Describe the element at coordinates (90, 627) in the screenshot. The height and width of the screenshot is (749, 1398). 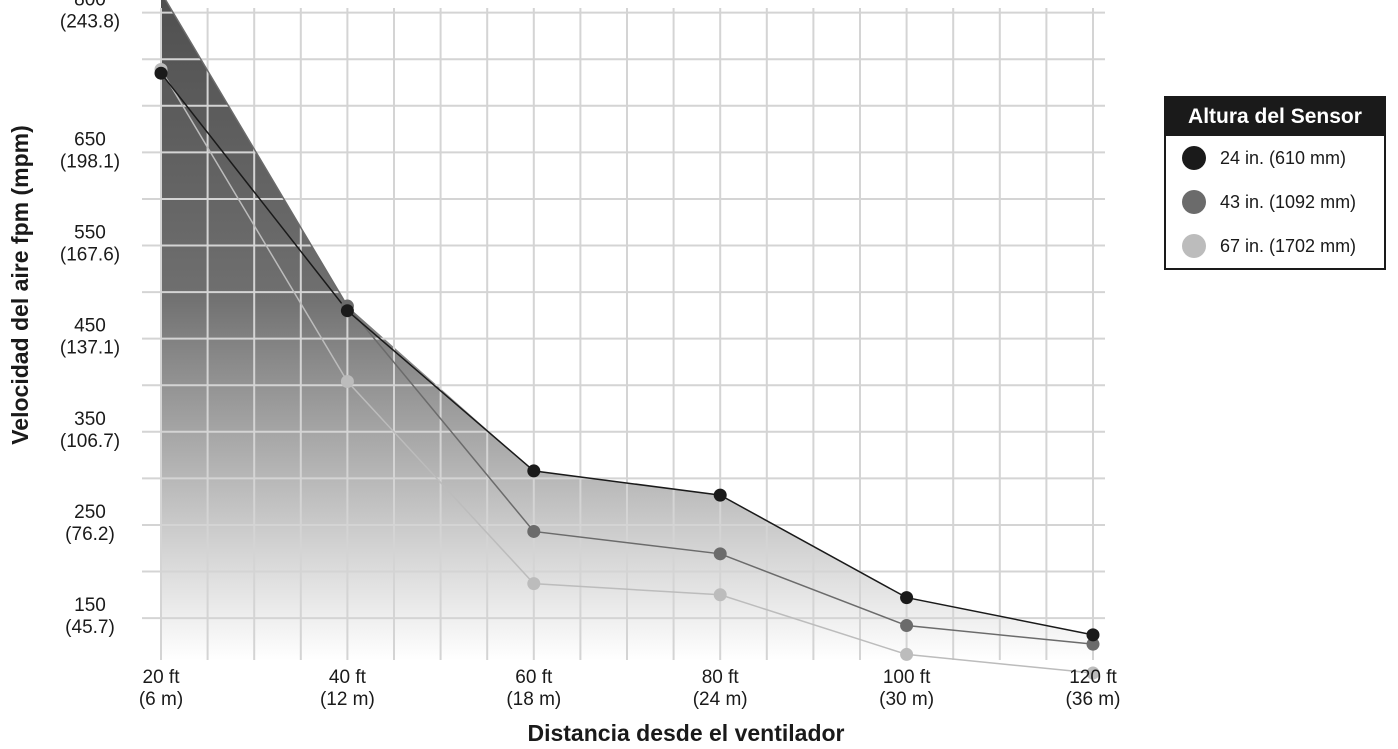
I see `y-tick-label-metric: (45.7)` at that location.